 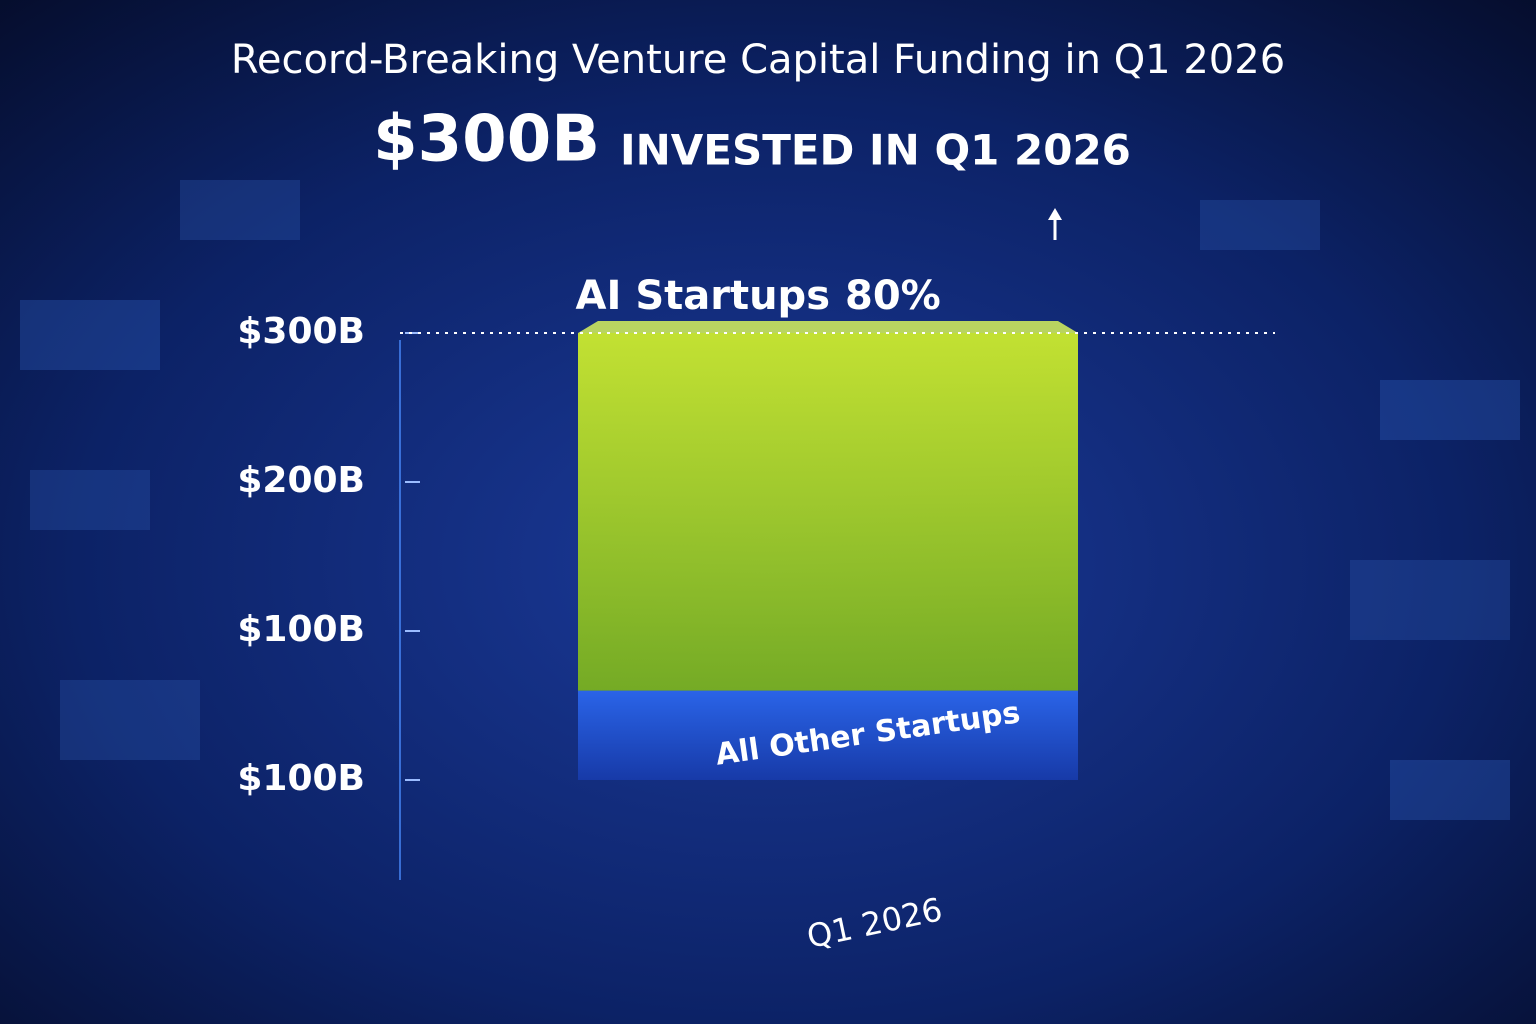 What do you see at coordinates (1055, 214) in the screenshot?
I see `arrow-head` at bounding box center [1055, 214].